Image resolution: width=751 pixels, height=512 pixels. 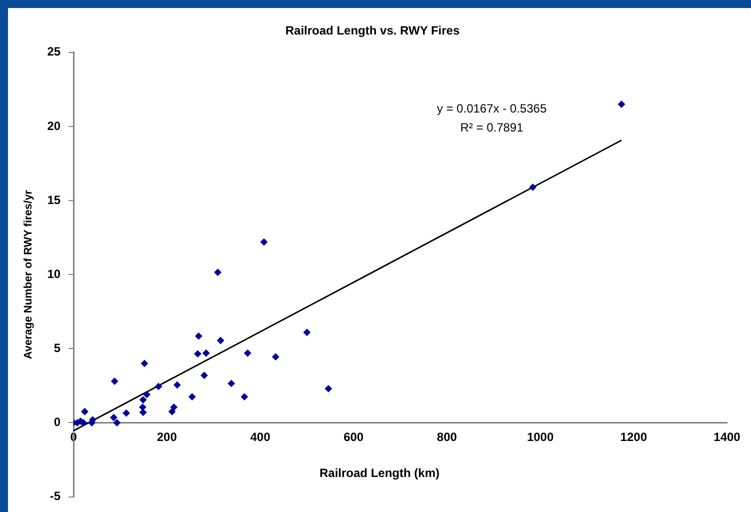 I want to click on y-tick-label: 25, so click(x=54, y=51).